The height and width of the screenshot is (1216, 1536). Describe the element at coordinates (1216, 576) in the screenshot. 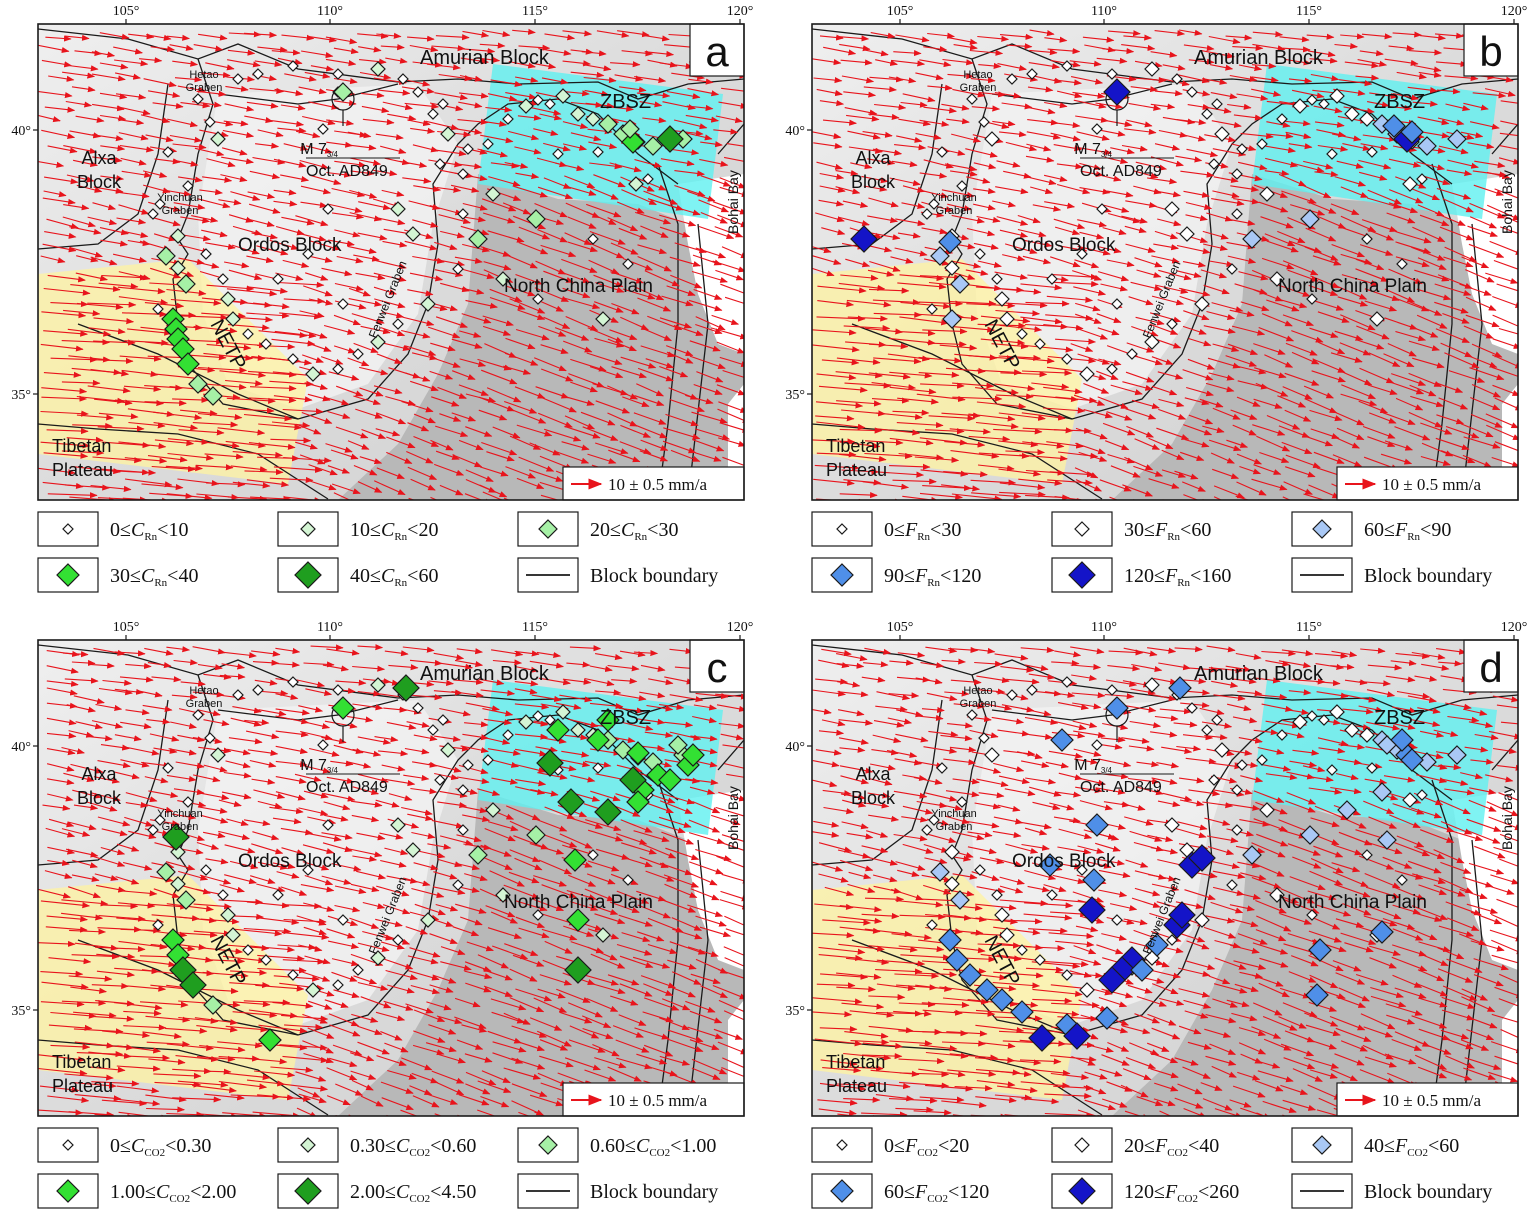

I see `legend-label-upper: 160` at that location.